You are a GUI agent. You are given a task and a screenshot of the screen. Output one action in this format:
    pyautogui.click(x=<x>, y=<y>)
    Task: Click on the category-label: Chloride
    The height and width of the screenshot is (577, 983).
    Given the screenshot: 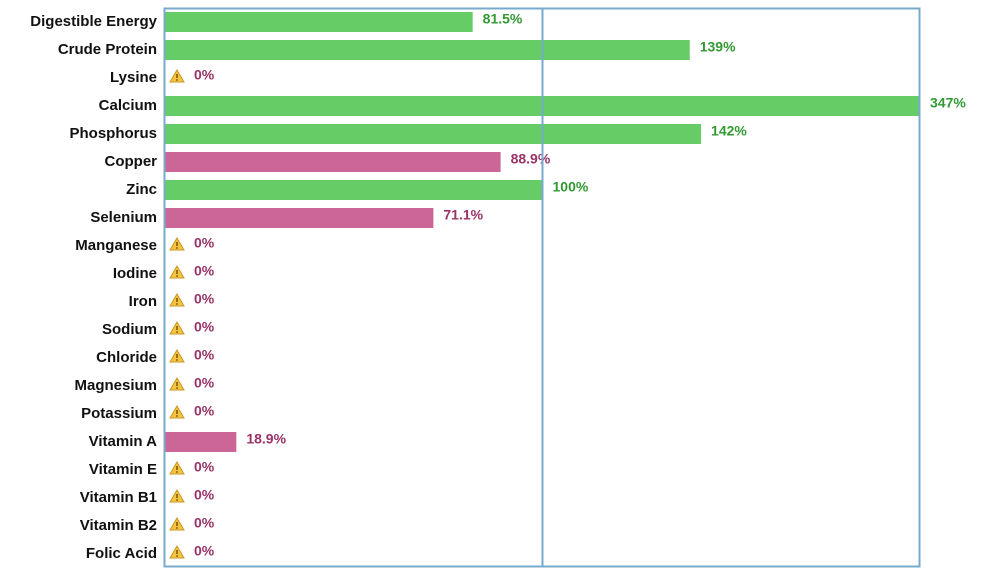 What is the action you would take?
    pyautogui.click(x=126, y=357)
    